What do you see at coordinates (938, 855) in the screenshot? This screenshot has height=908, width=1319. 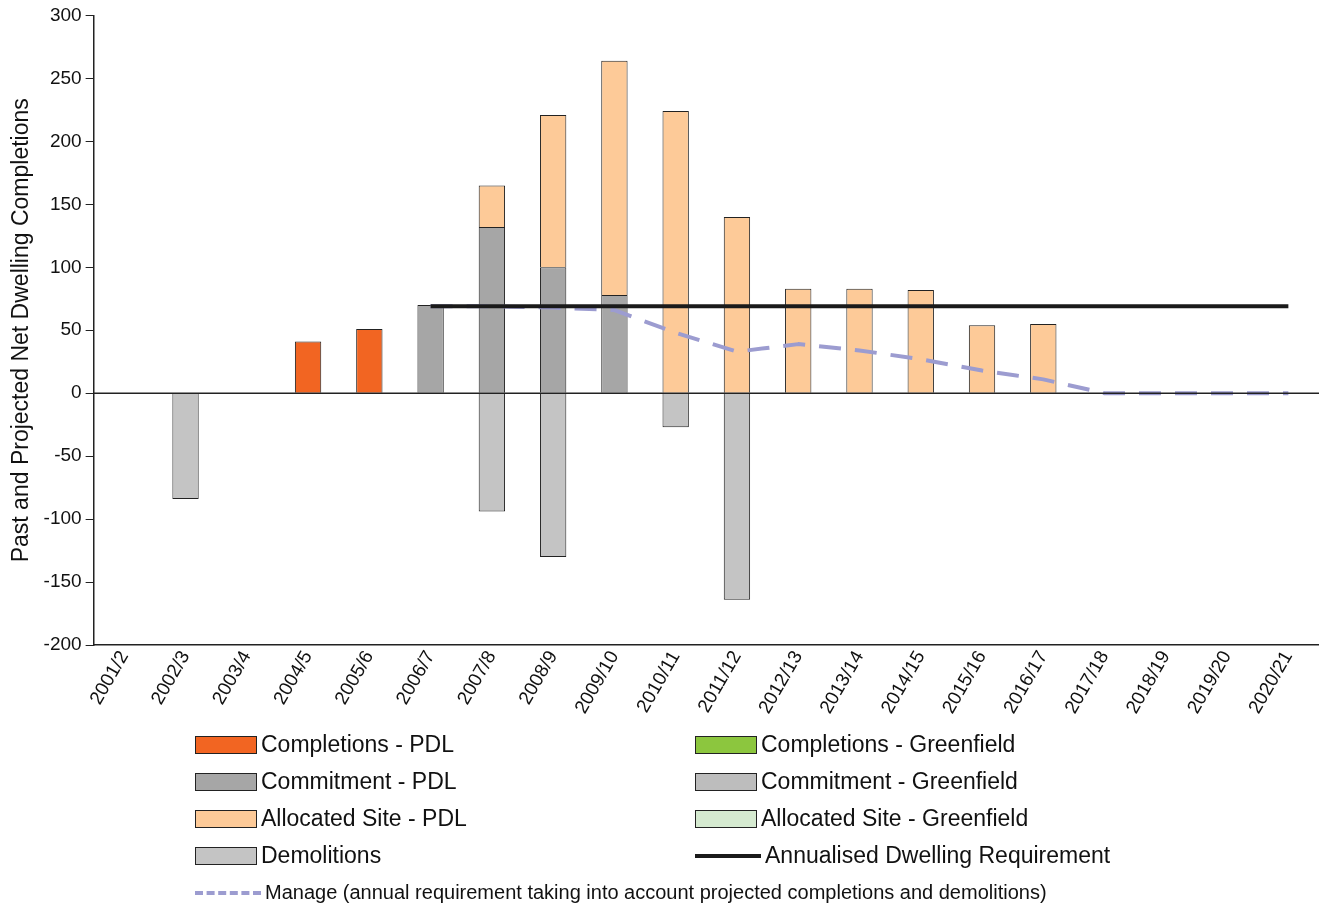 I see `legend-label: Annualised Dwelling Requirement` at bounding box center [938, 855].